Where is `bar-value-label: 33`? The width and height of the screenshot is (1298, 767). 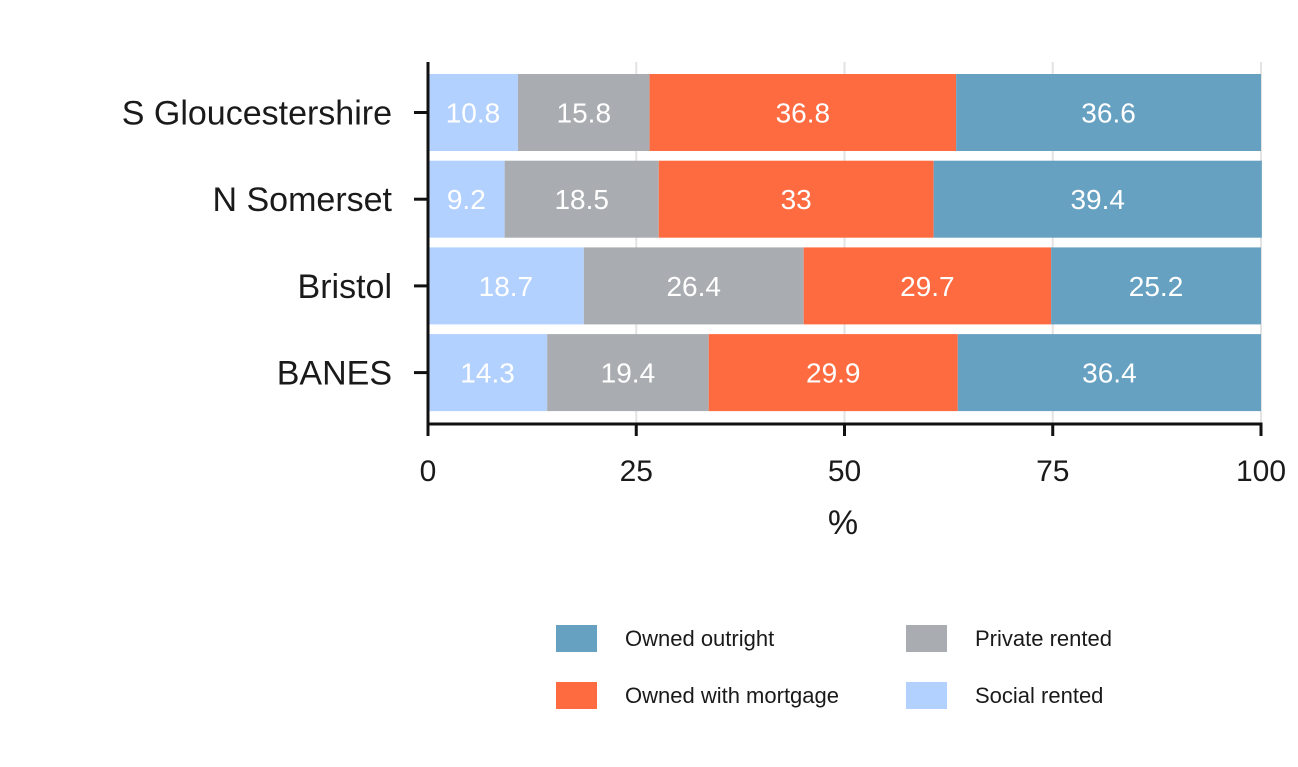
bar-value-label: 33 is located at coordinates (796, 199).